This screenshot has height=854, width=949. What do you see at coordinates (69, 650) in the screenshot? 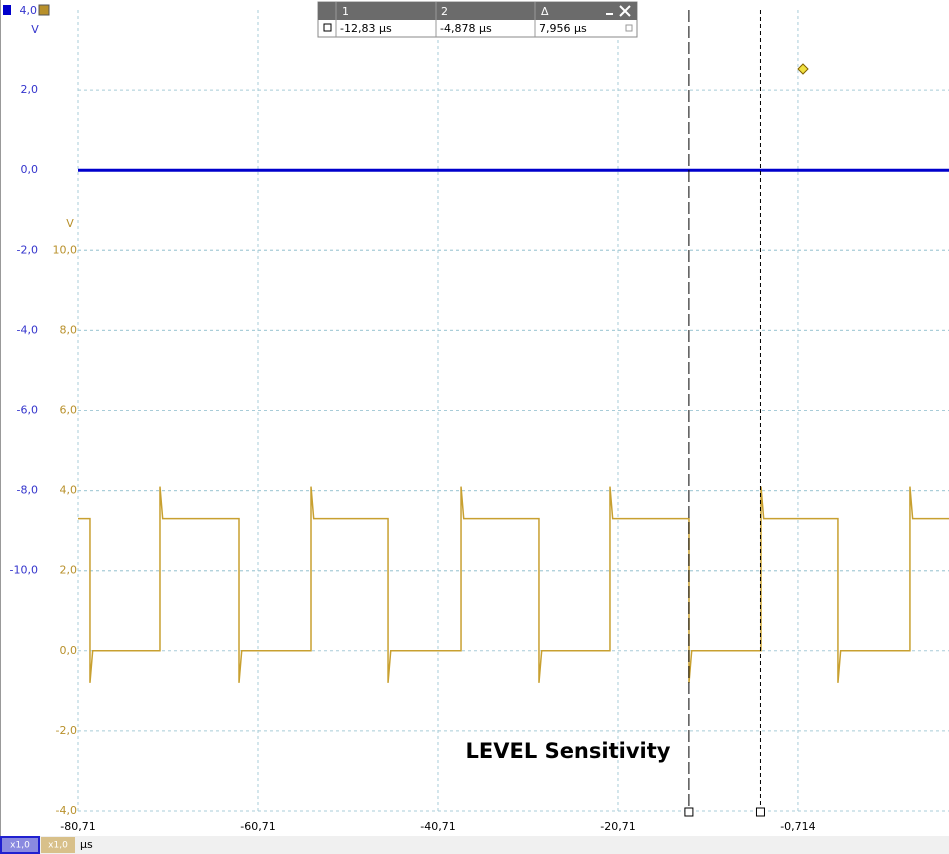
I see `y2-tick-label: 0,0` at bounding box center [69, 650].